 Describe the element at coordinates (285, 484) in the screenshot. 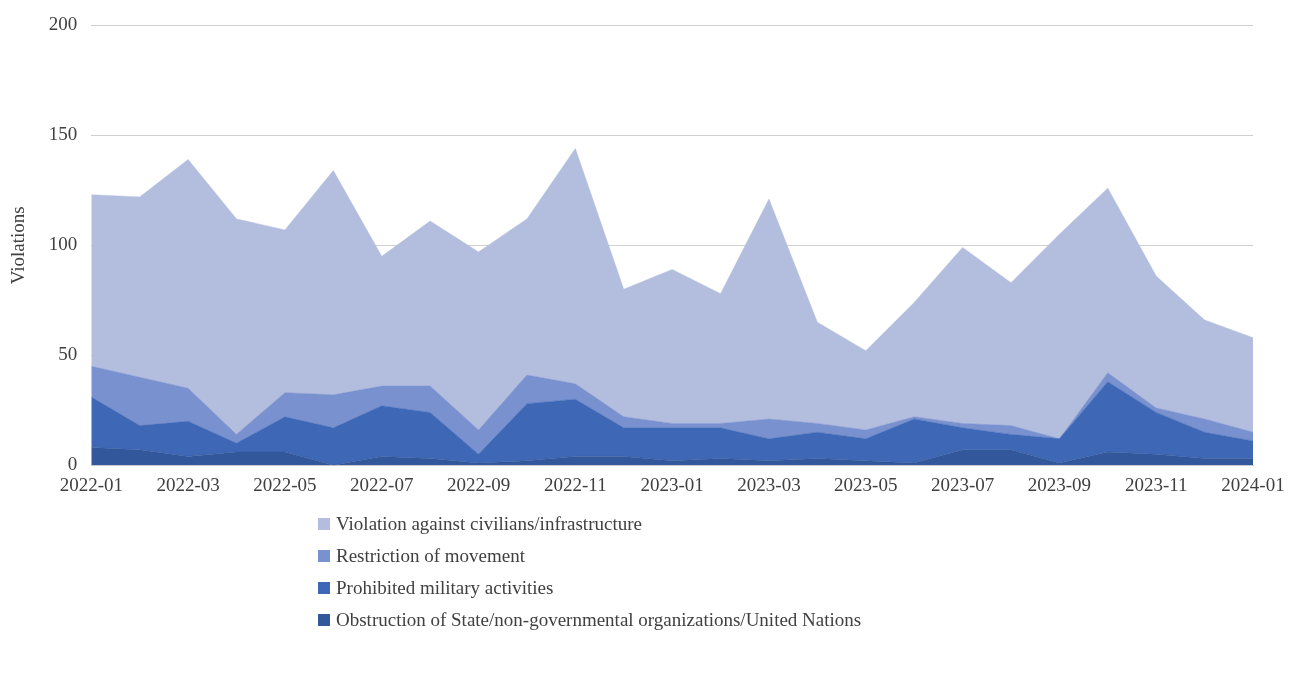

I see `x-tick-label: 2022-05` at that location.